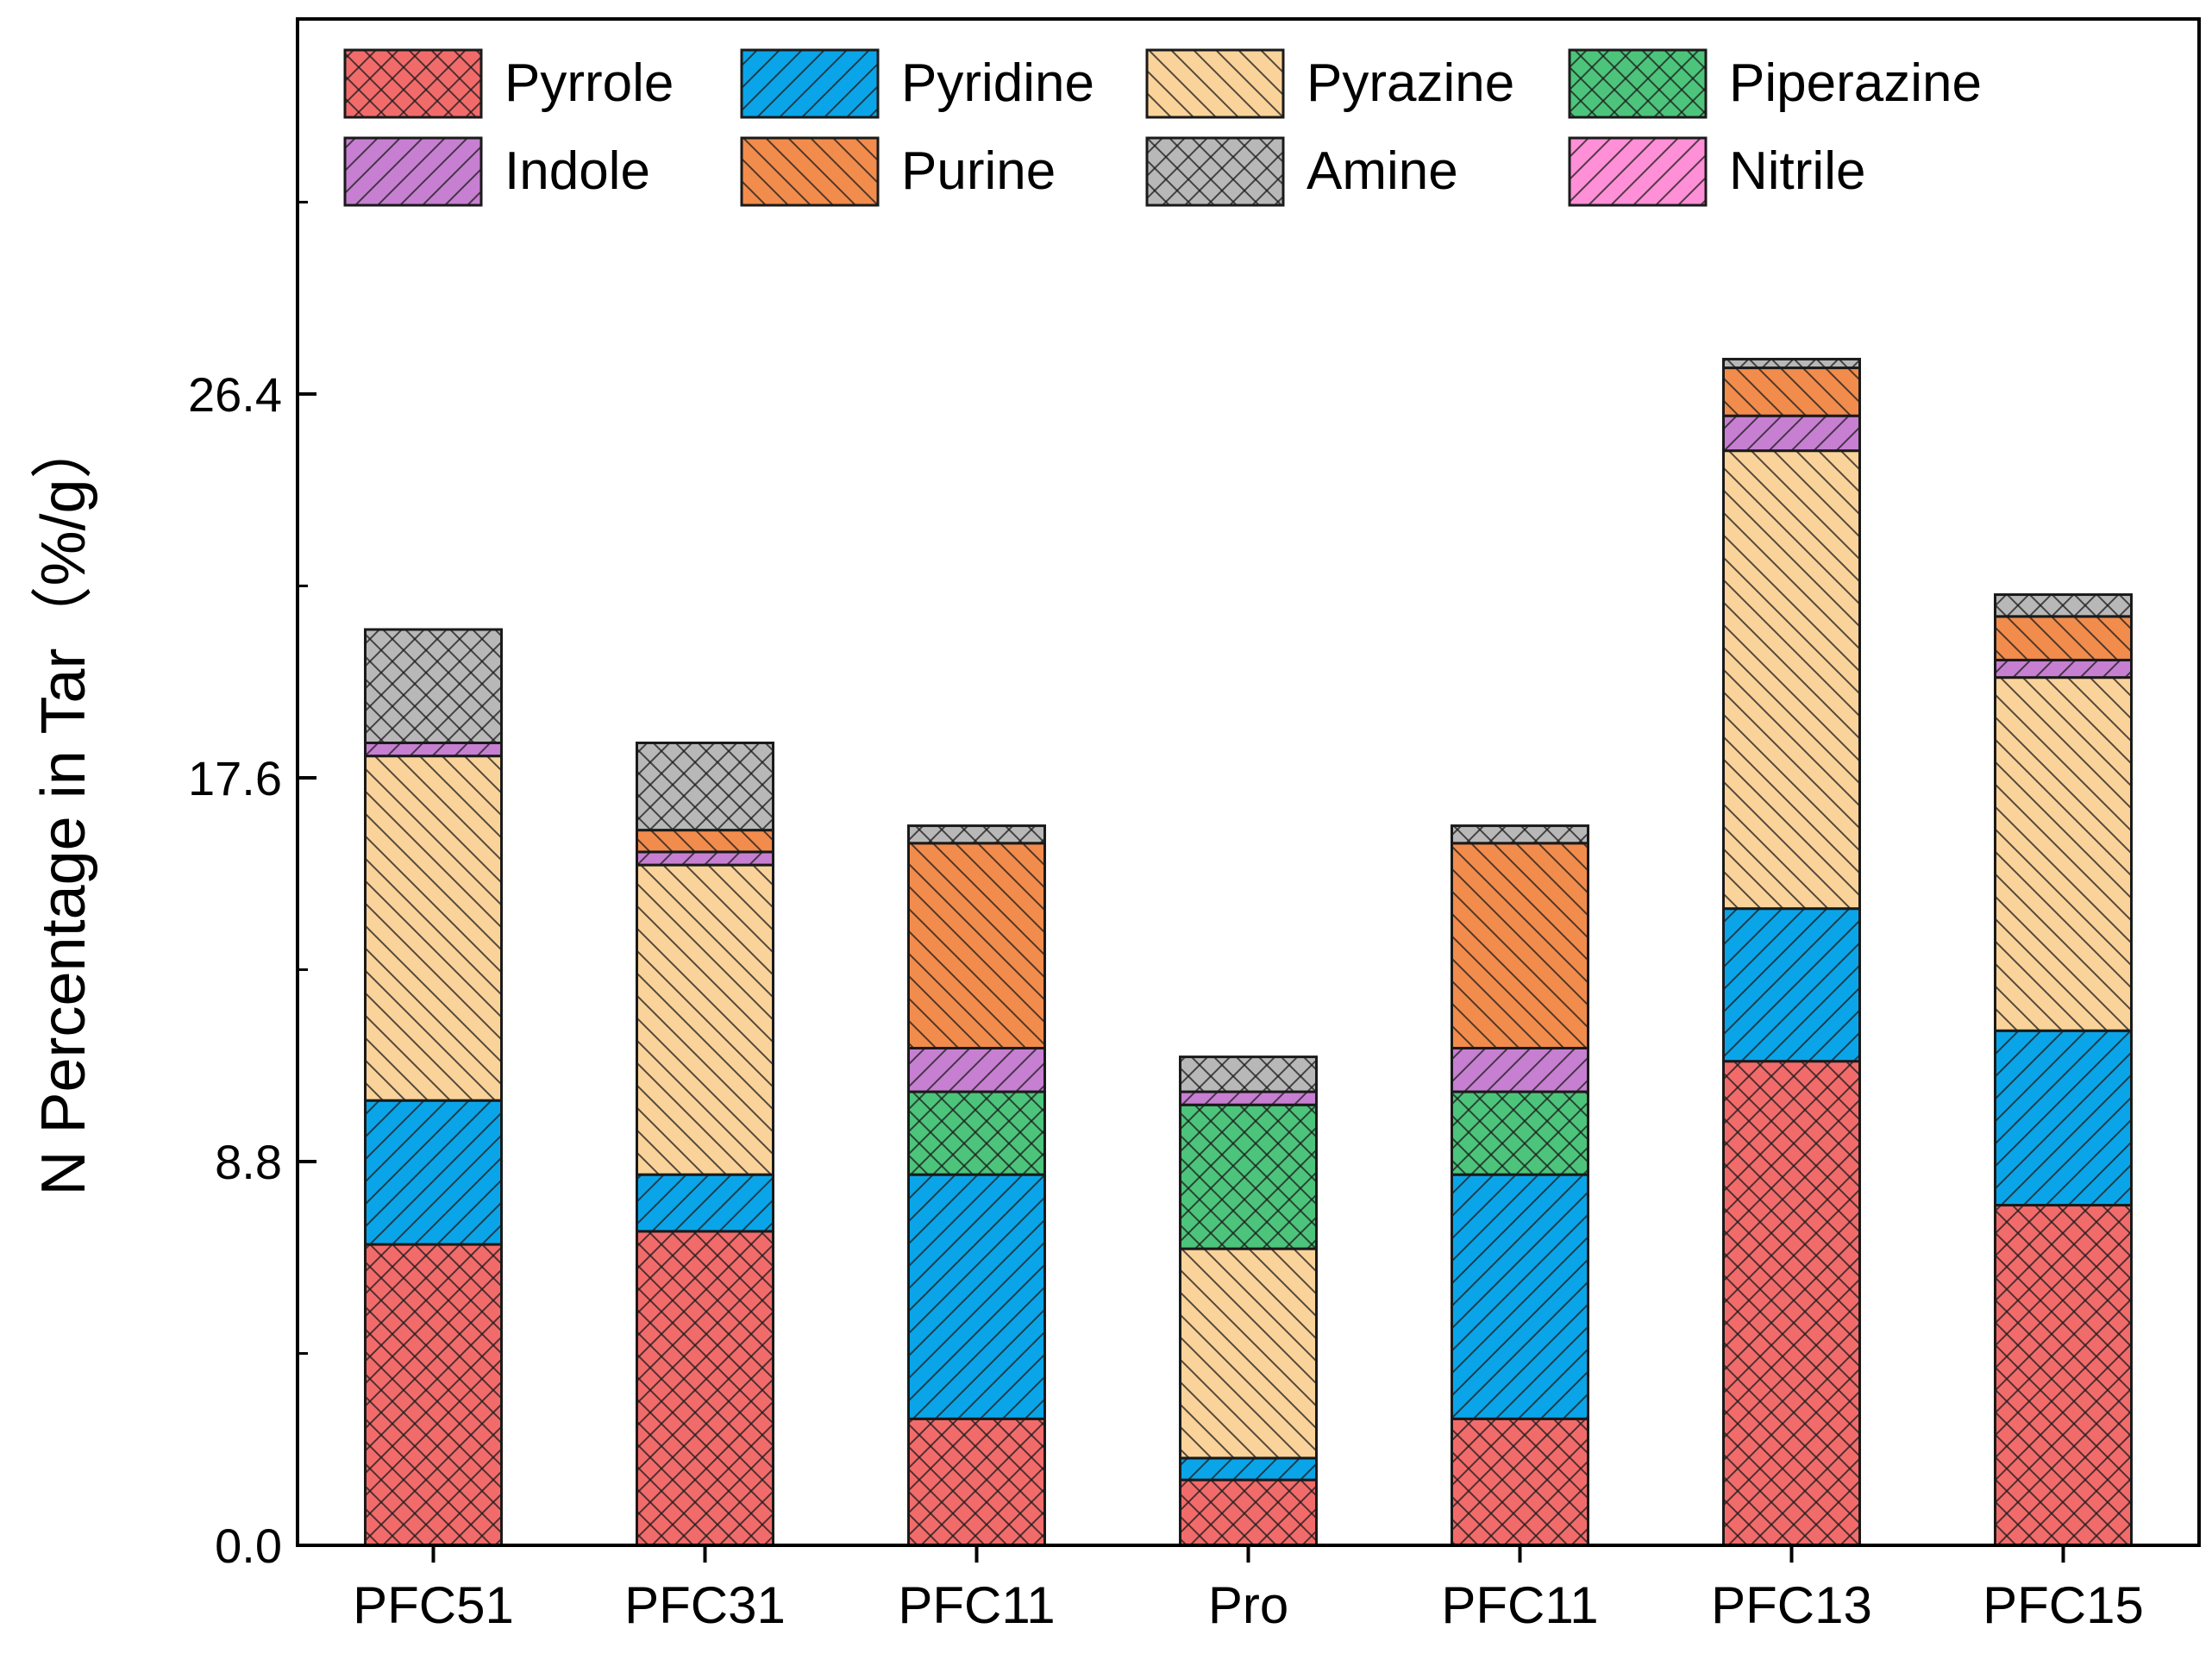 This screenshot has width=2212, height=1660. I want to click on y-tick-label: 26.4, so click(235, 394).